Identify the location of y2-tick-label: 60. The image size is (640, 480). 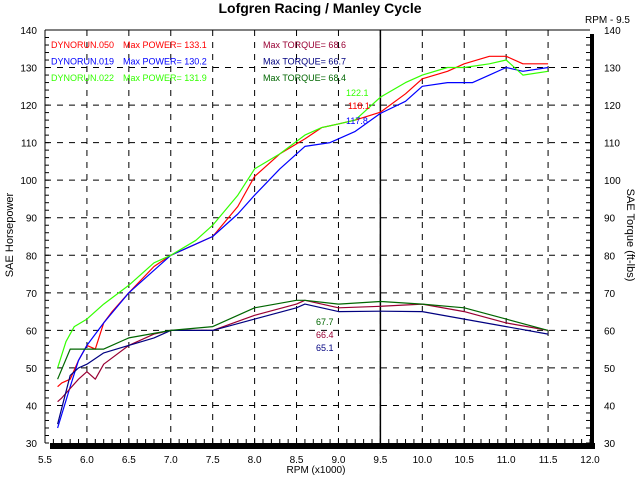
(610, 331).